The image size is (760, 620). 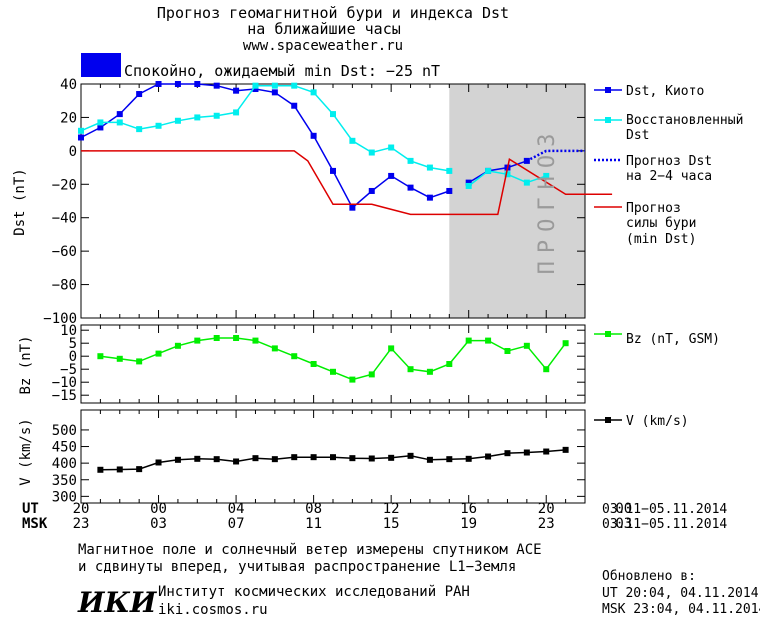 What do you see at coordinates (313, 509) in the screenshot?
I see `ut-tick-label: 08` at bounding box center [313, 509].